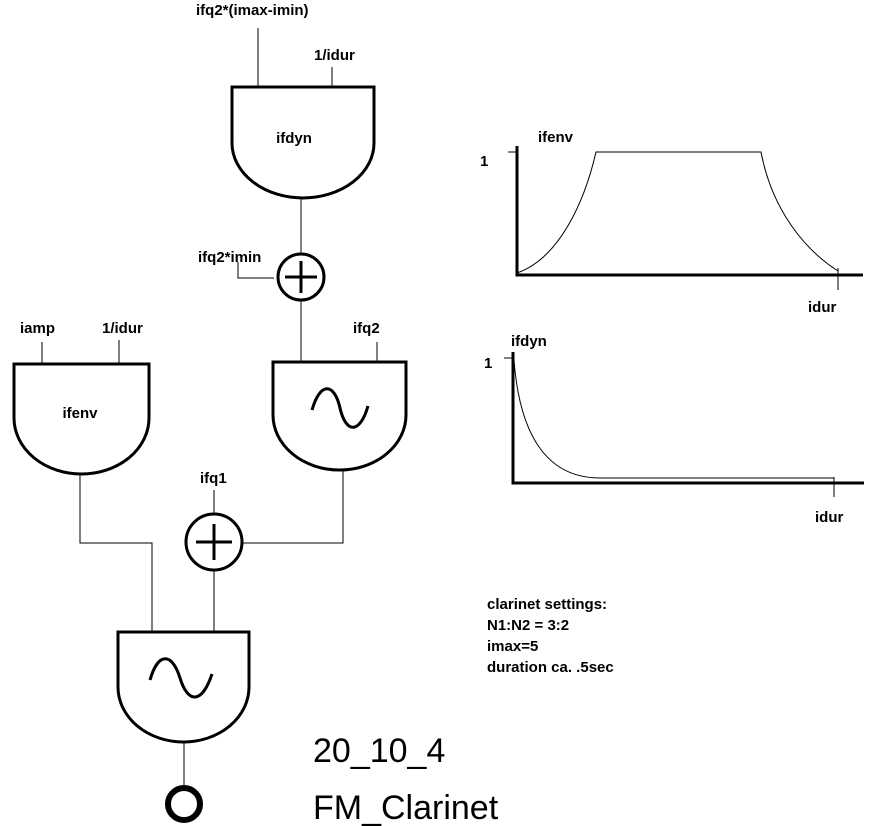 This screenshot has height=826, width=870. What do you see at coordinates (484, 161) in the screenshot?
I see `ifenv-y-tick-label: 1` at bounding box center [484, 161].